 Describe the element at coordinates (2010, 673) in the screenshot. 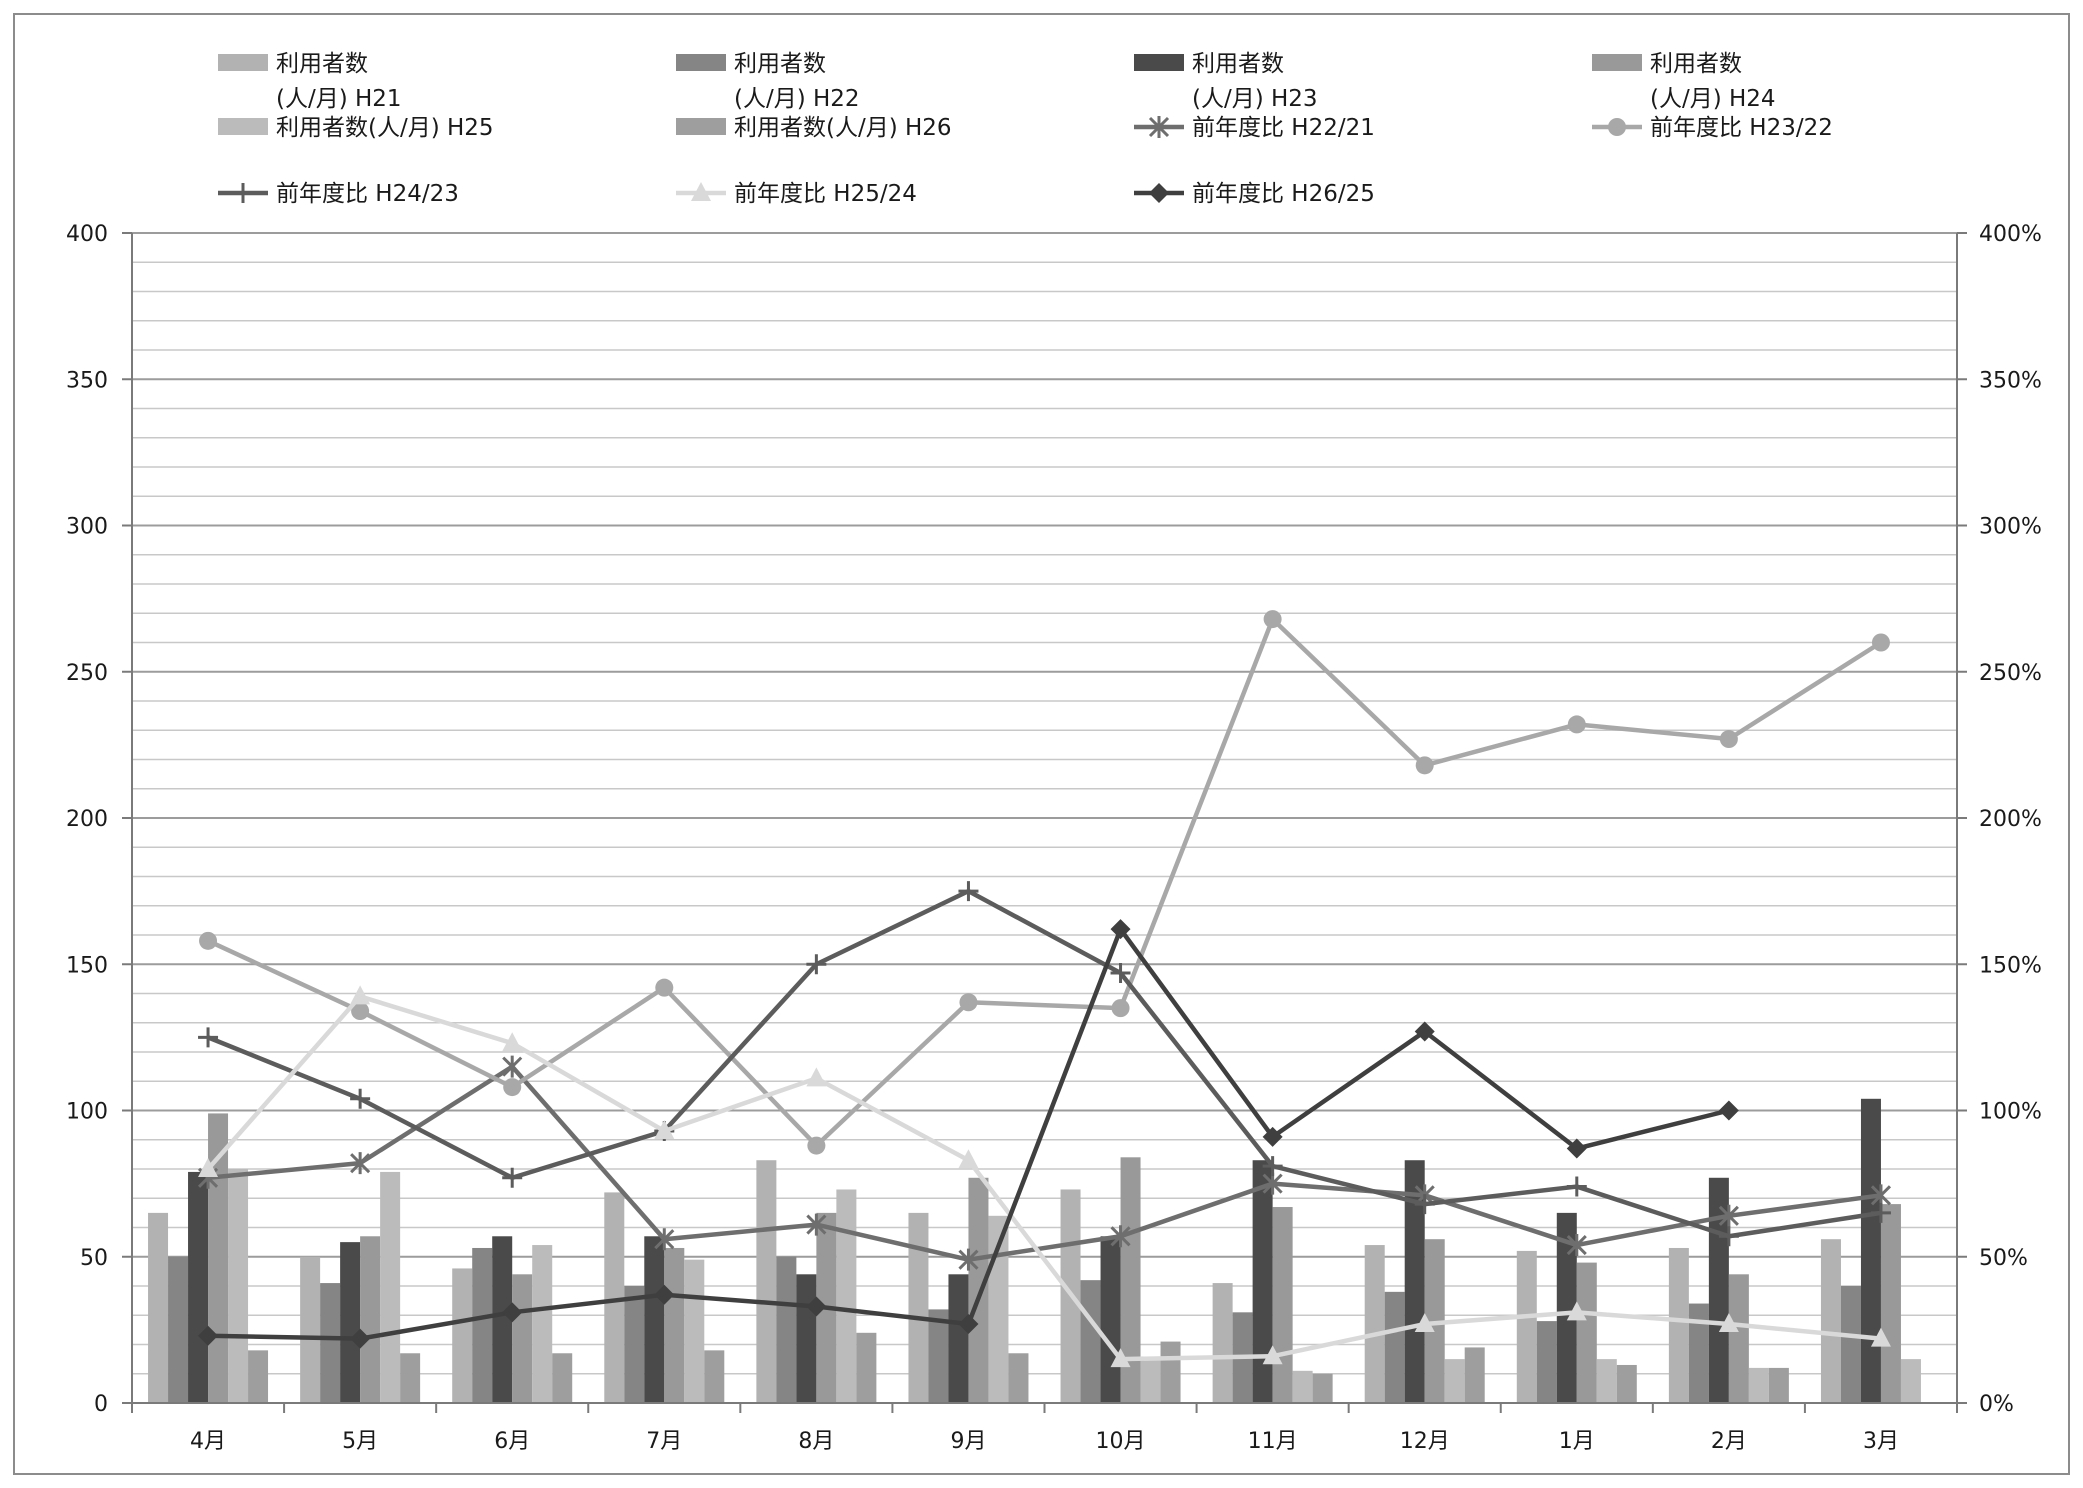

I see `right-tick-label: 250%` at that location.